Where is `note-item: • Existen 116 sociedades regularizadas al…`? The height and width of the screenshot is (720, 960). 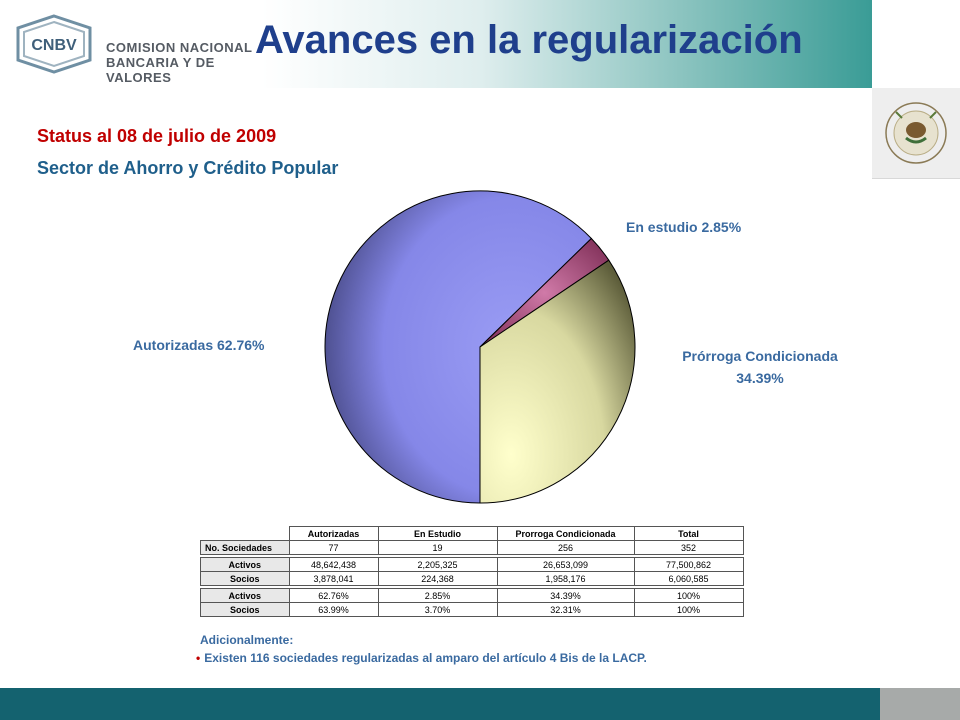
note-item: • Existen 116 sociedades regularizadas al… is located at coordinates (421, 658).